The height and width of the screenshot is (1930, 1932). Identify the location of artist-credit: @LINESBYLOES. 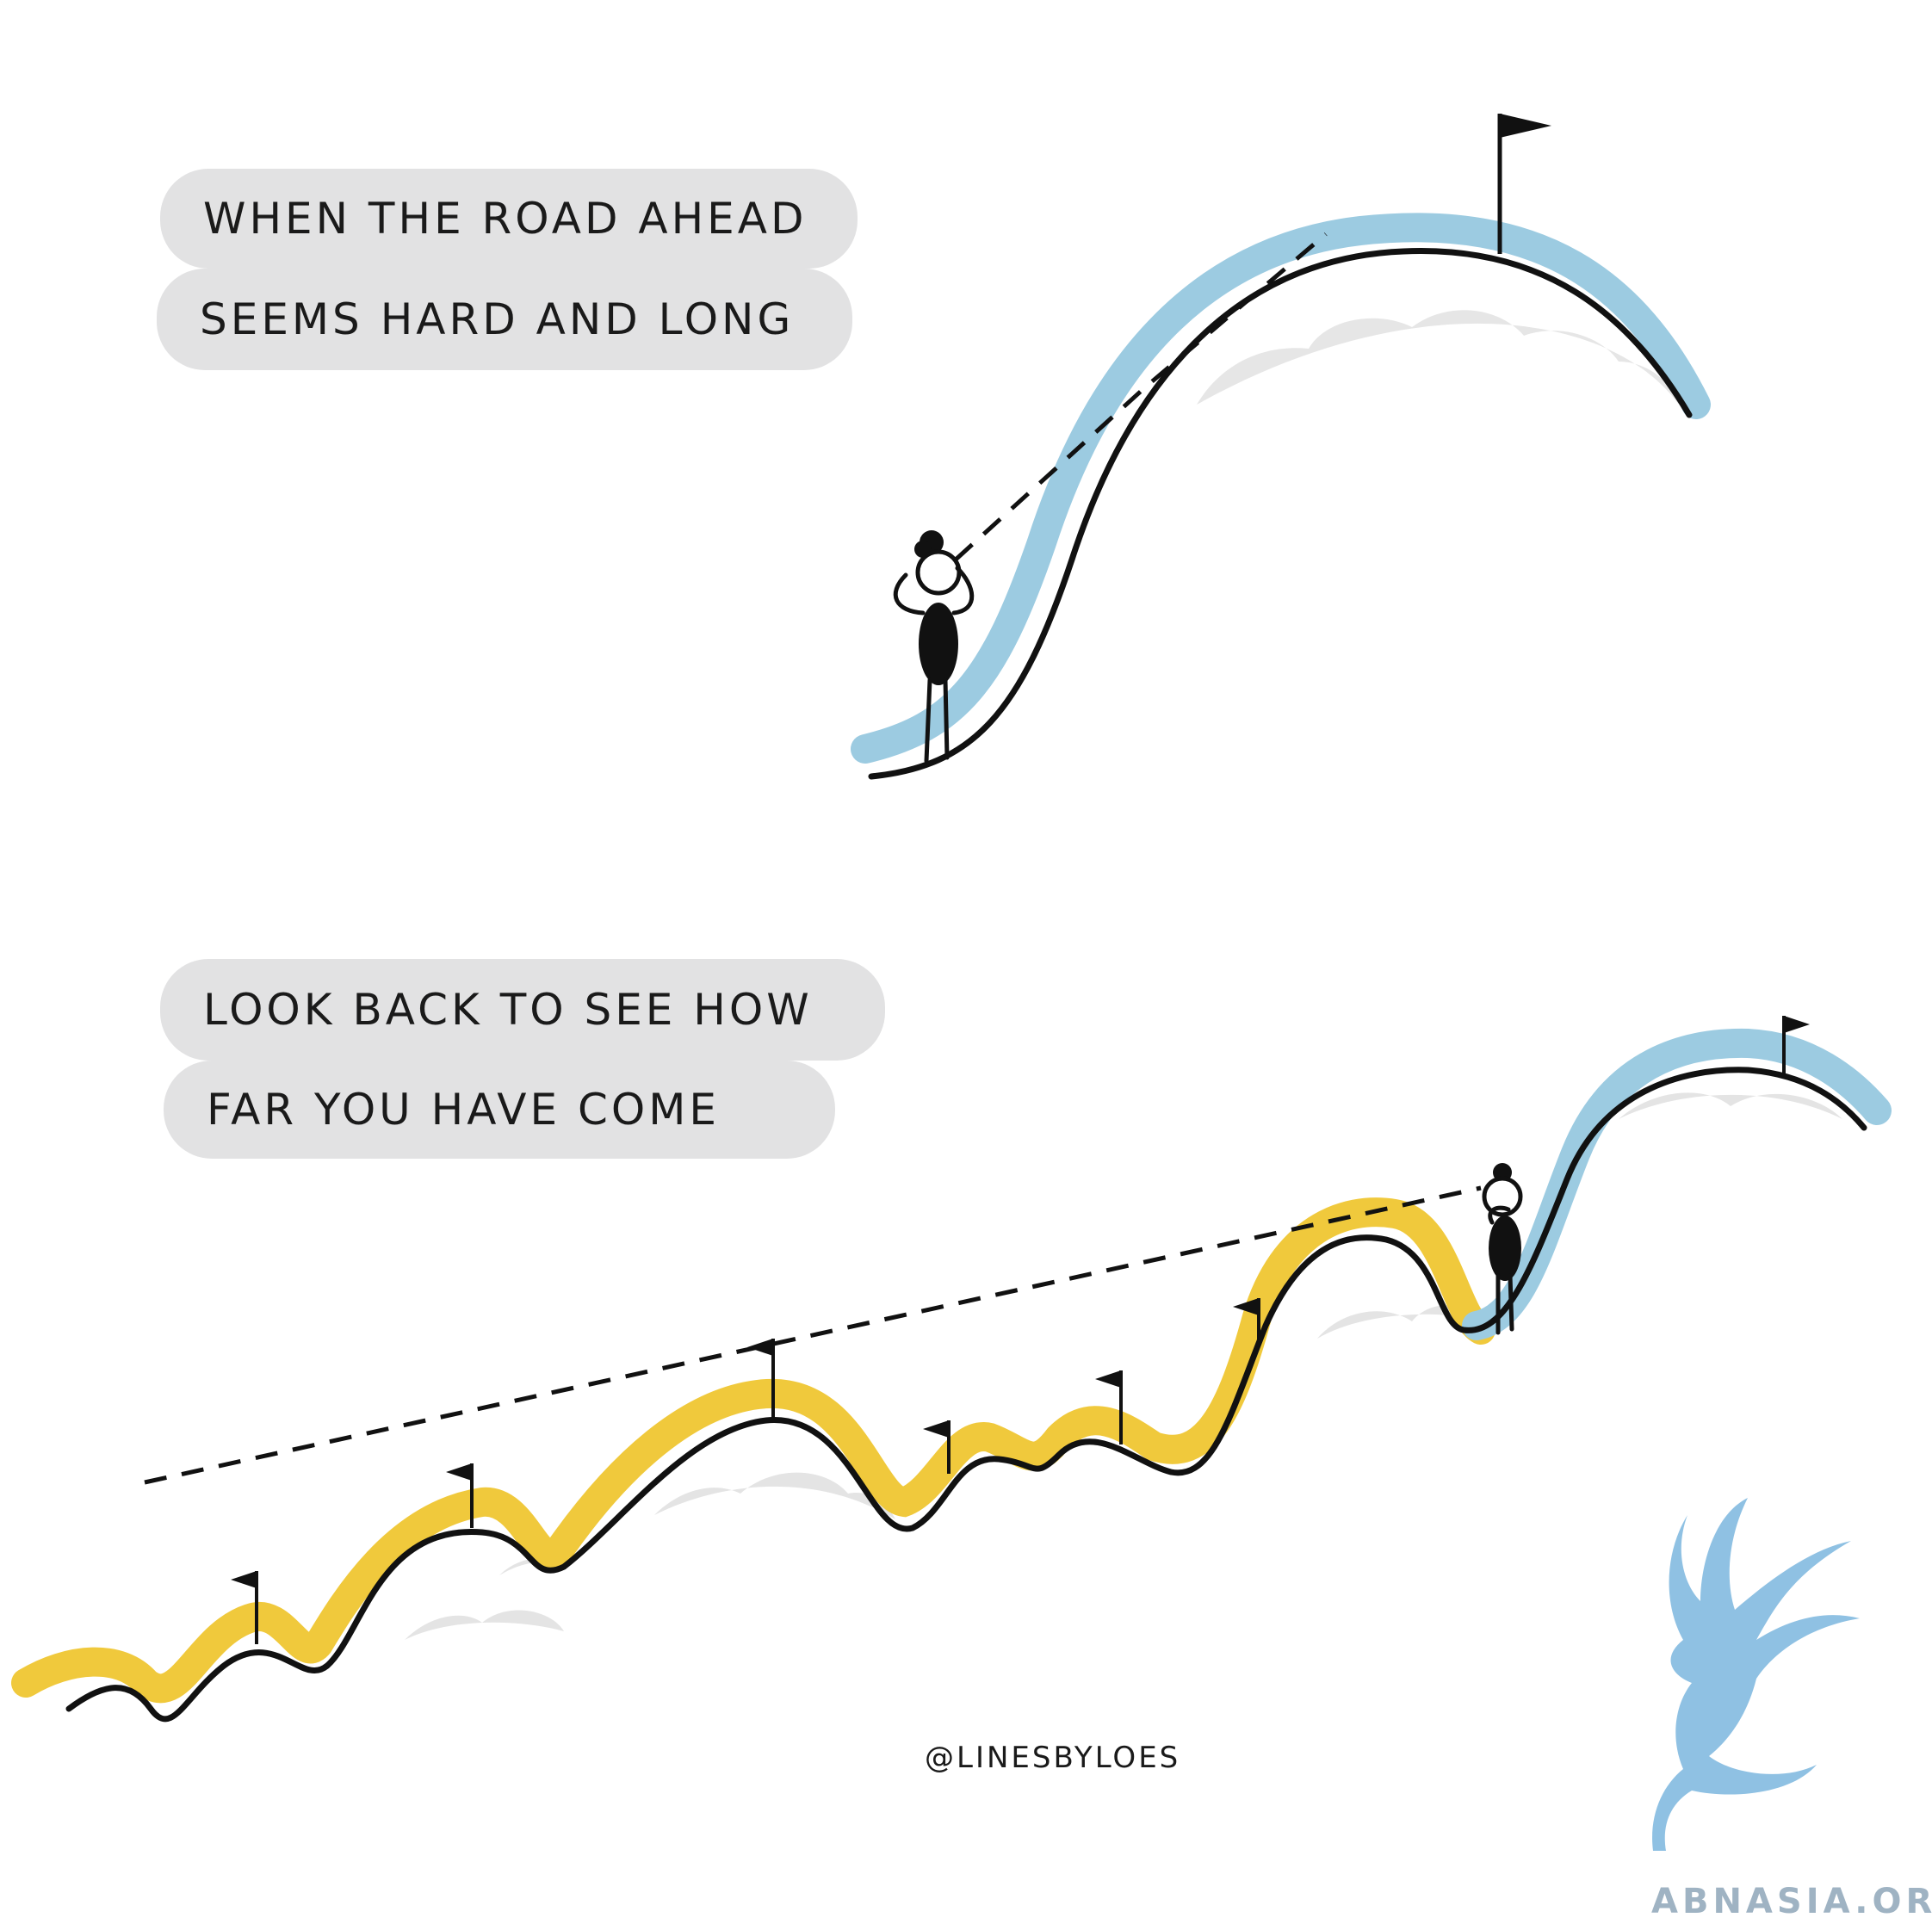
(1053, 1758).